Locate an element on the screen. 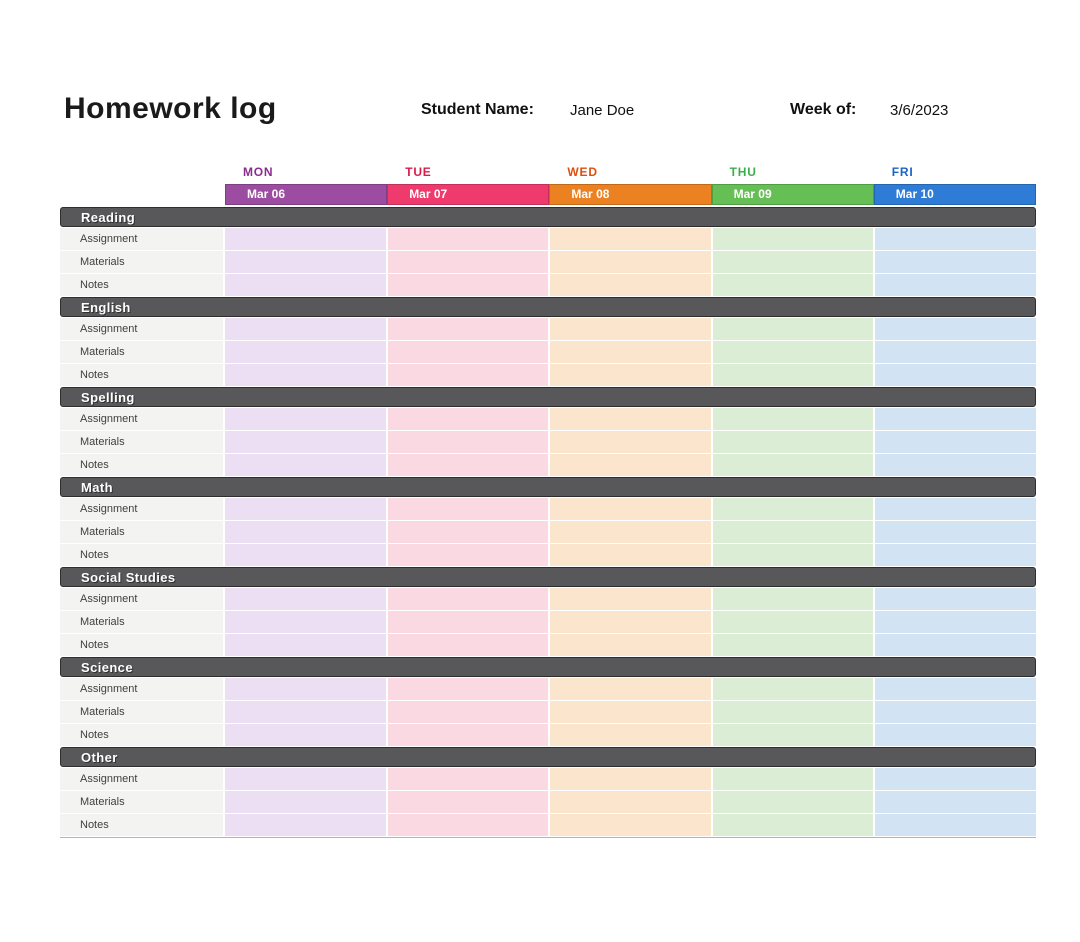  entry-cell-english-notes-thu is located at coordinates (793, 375).